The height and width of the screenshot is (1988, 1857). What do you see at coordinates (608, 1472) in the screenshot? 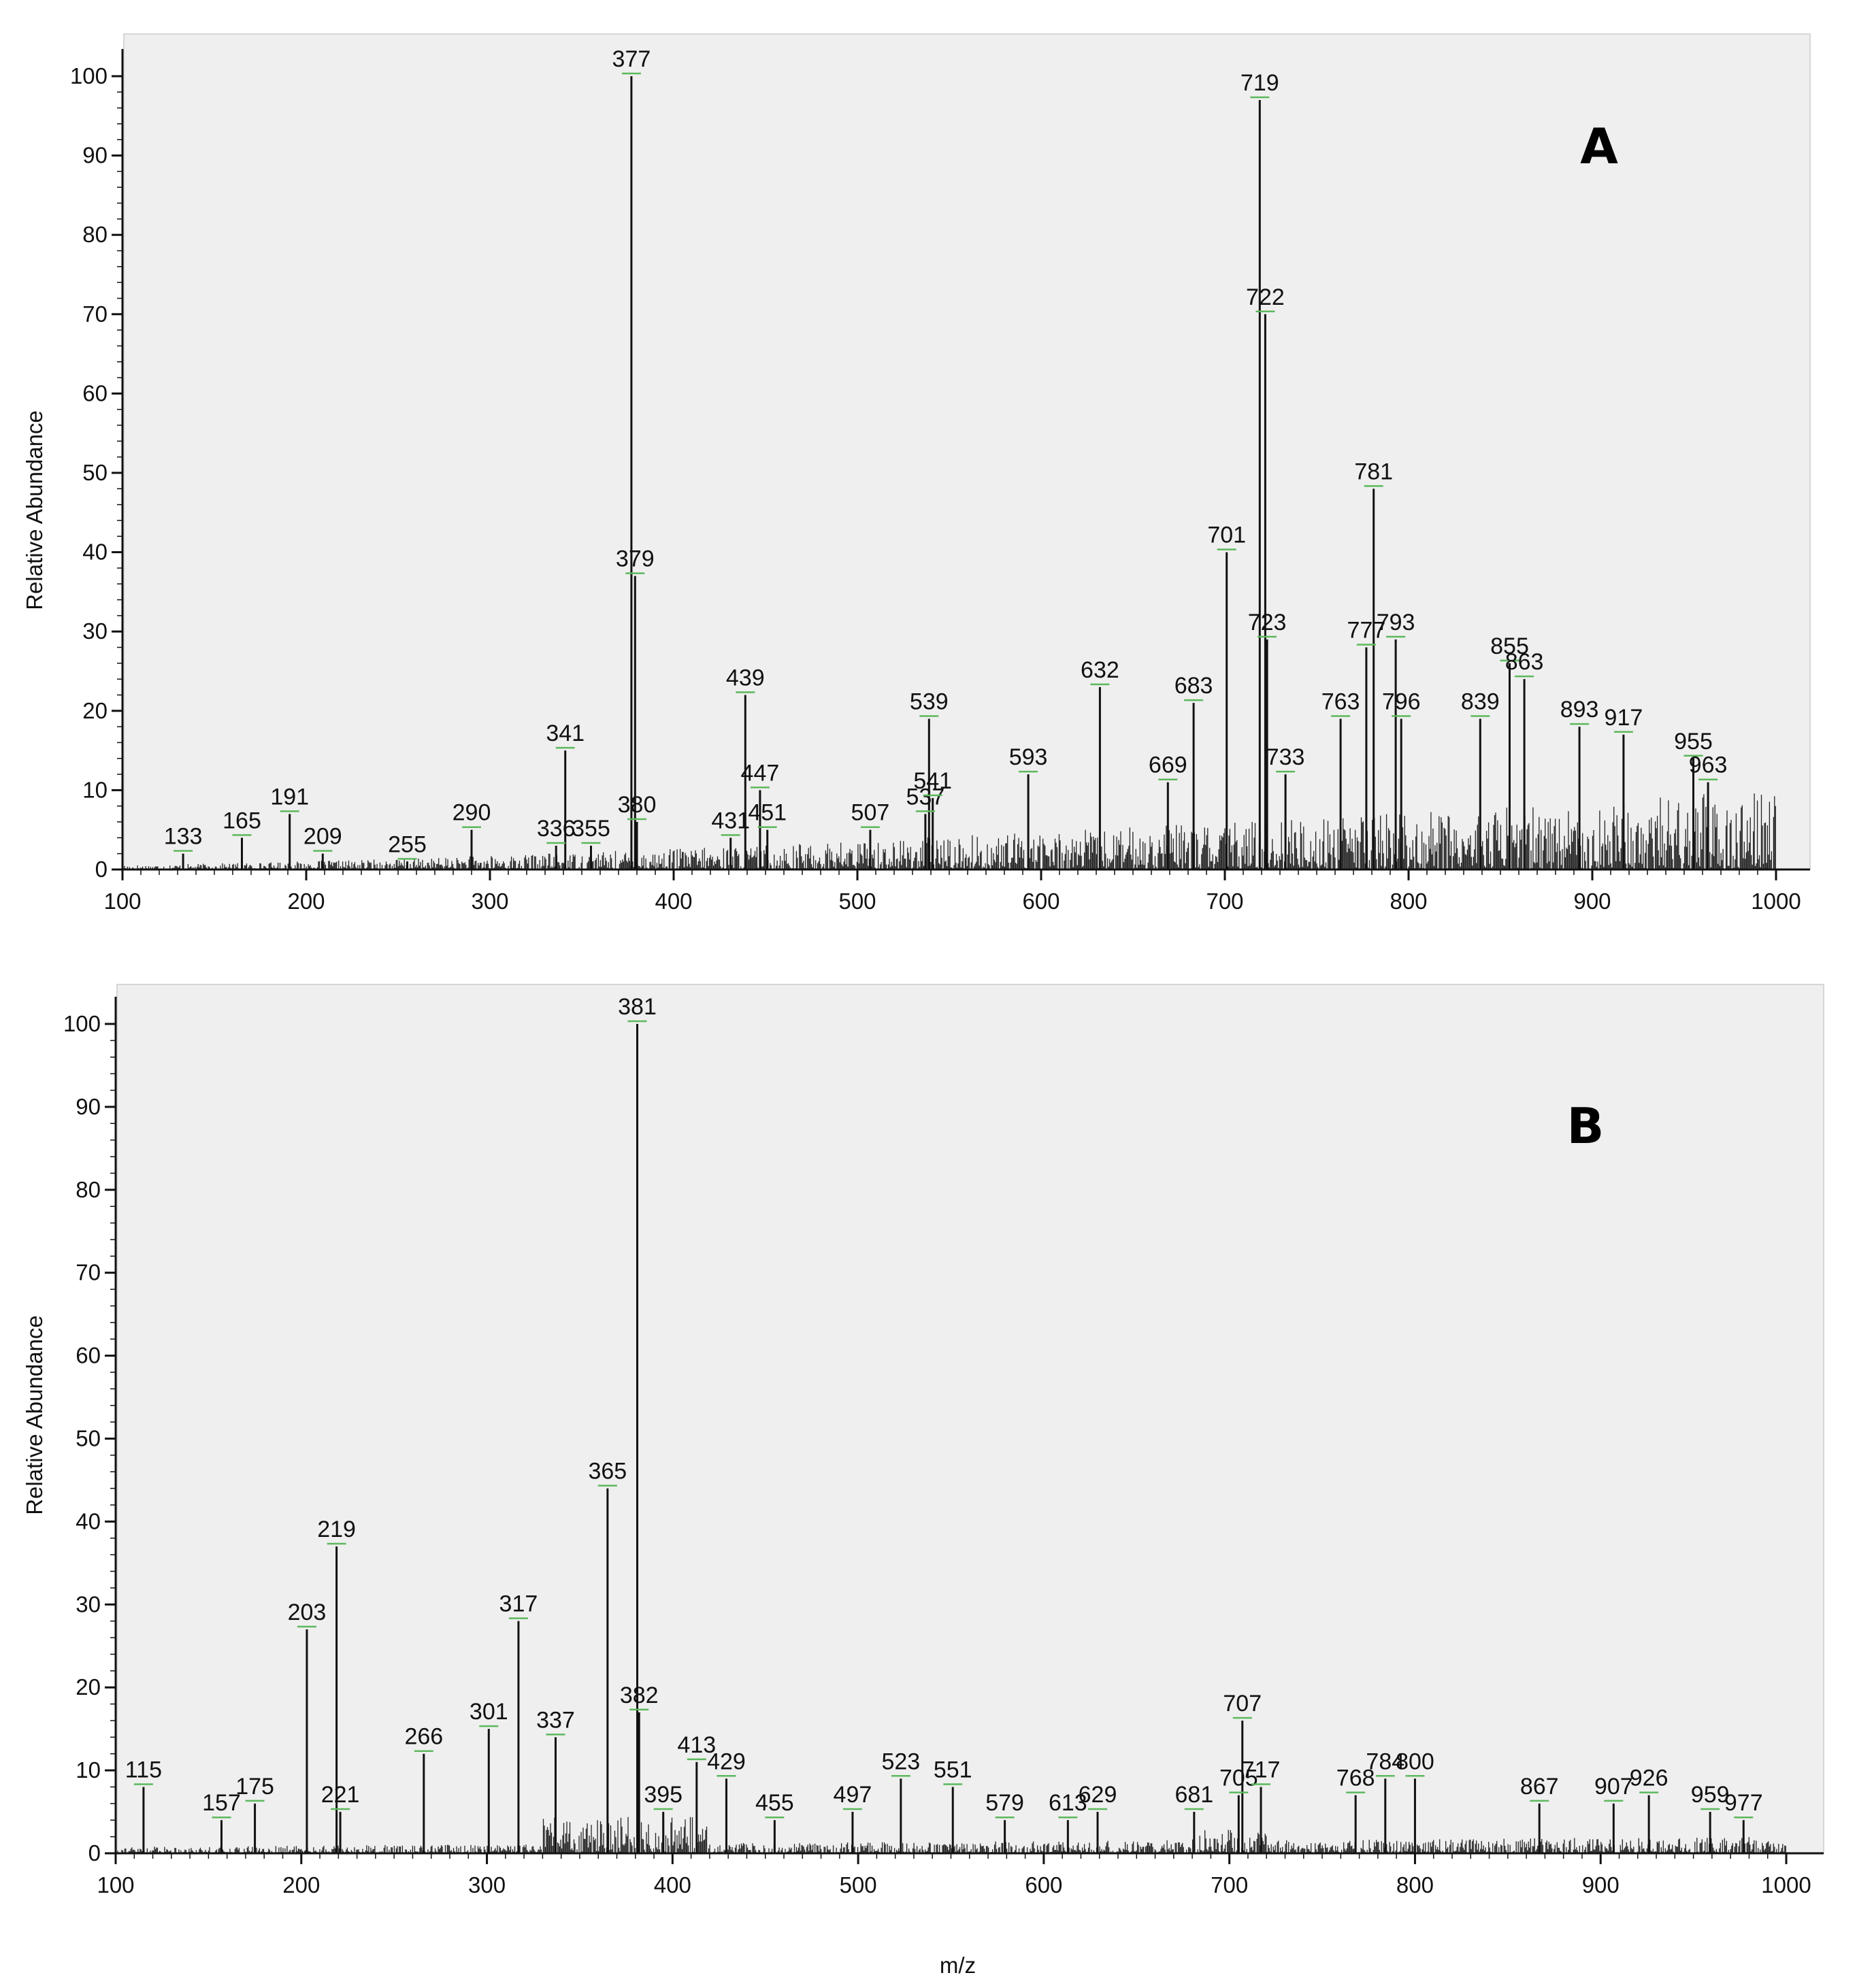
I see `peak-label-365: 365` at bounding box center [608, 1472].